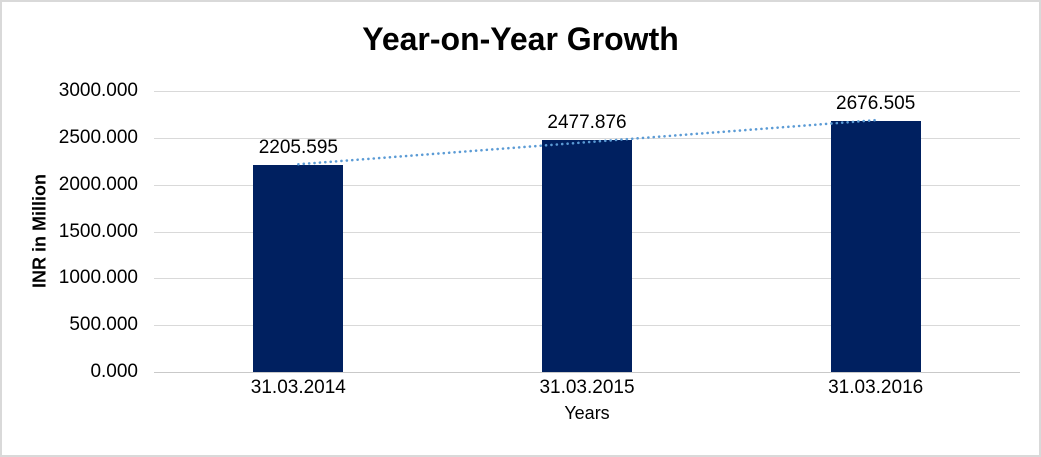  I want to click on bar-value-label: 2477.876, so click(587, 122).